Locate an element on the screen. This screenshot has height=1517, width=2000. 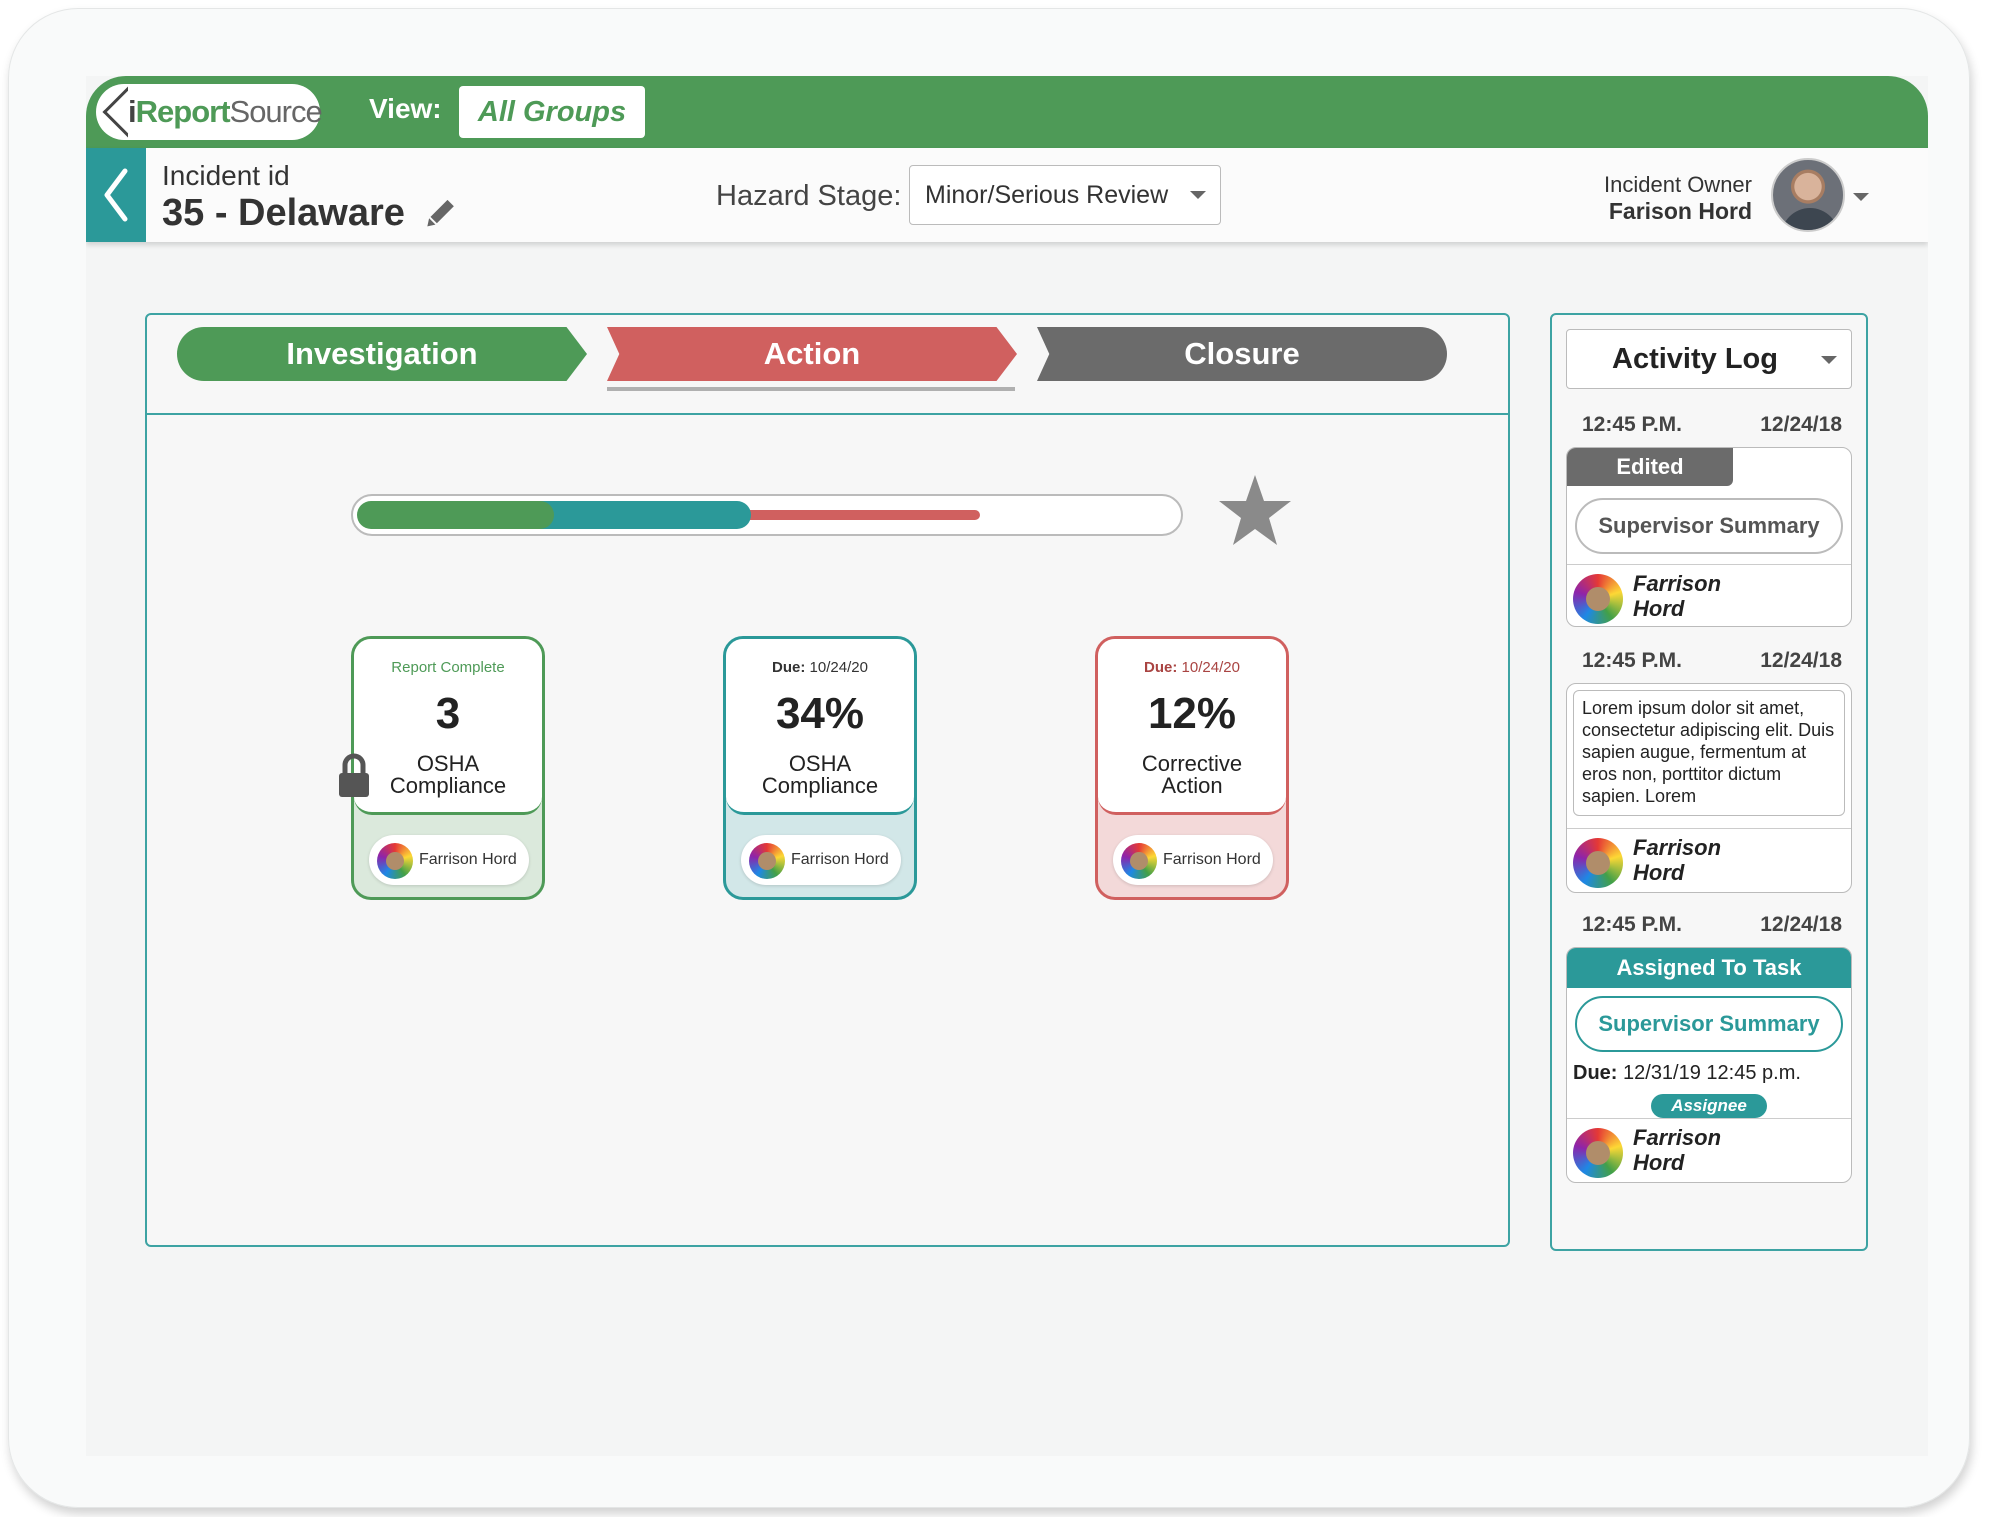
owner-avatar is located at coordinates (1808, 195).